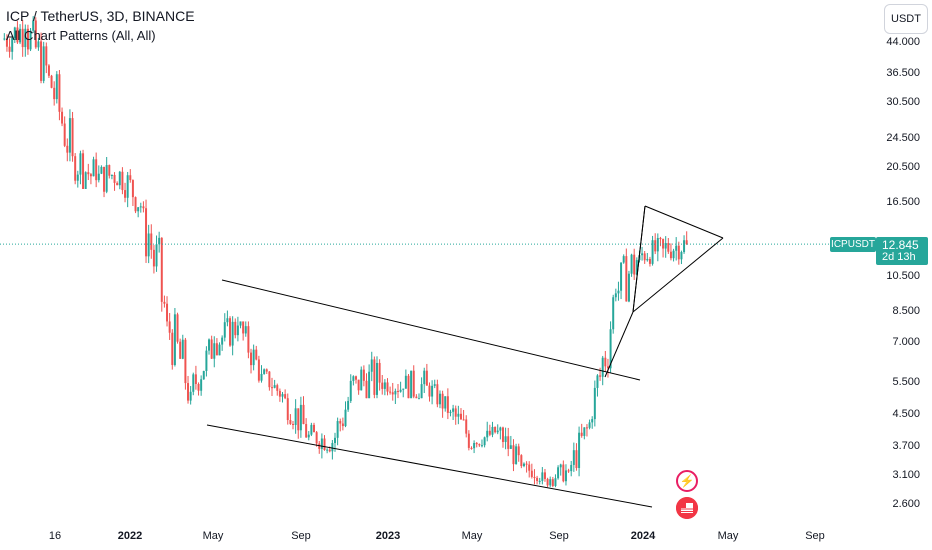 Image resolution: width=932 pixels, height=550 pixels. Describe the element at coordinates (687, 508) in the screenshot. I see `us-flag-icon` at that location.